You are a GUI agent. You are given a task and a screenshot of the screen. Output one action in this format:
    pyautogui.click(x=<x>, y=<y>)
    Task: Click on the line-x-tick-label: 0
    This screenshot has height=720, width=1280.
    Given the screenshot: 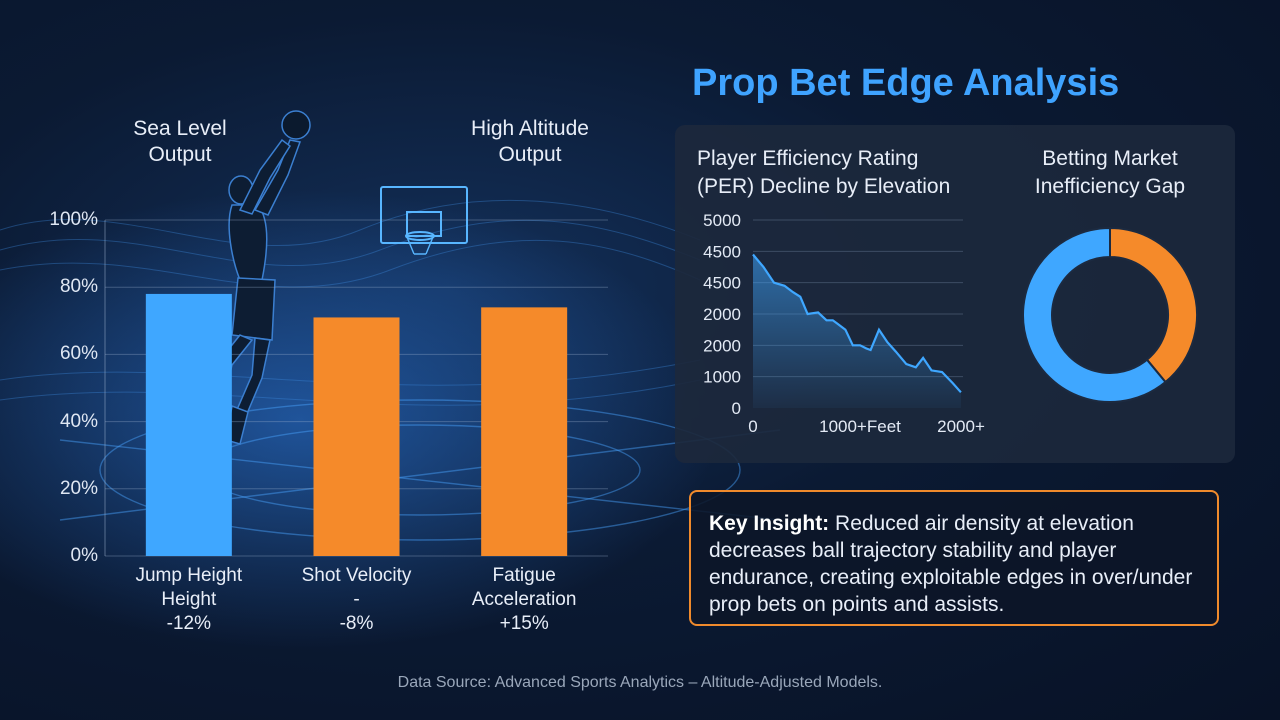 What is the action you would take?
    pyautogui.click(x=752, y=426)
    